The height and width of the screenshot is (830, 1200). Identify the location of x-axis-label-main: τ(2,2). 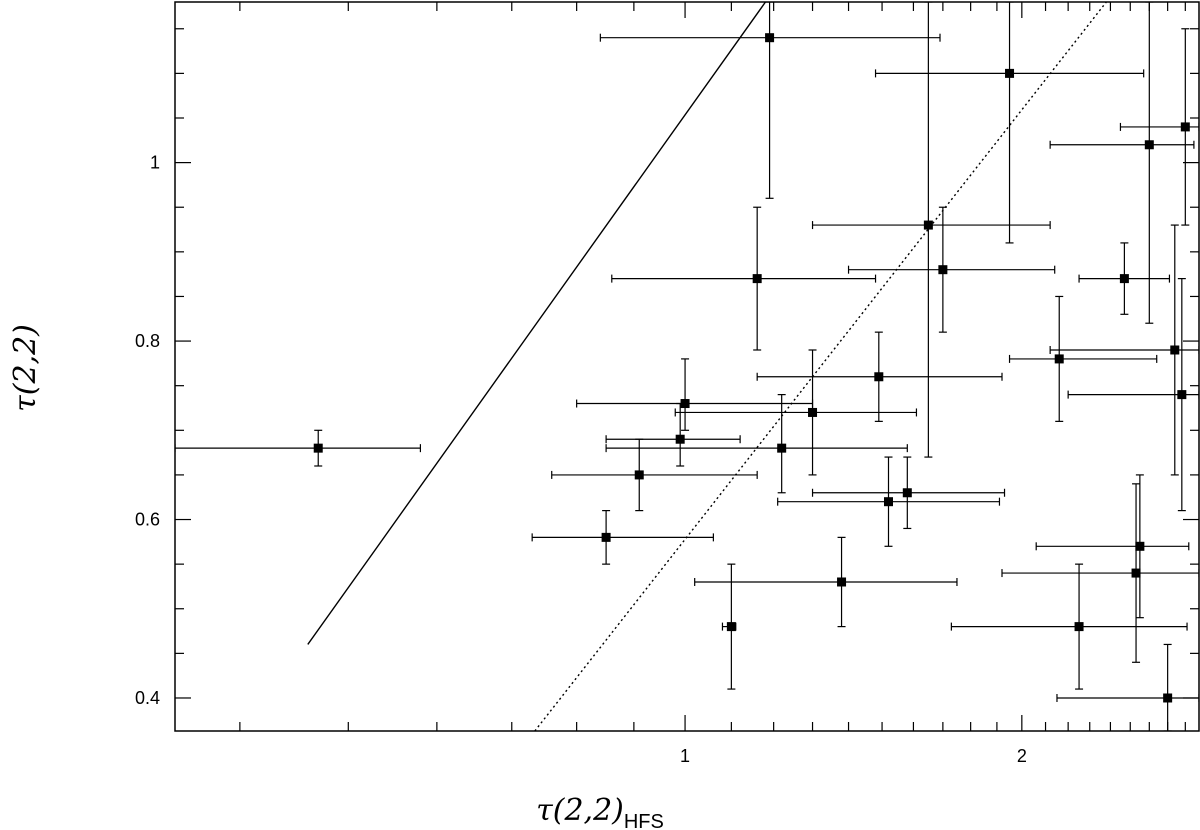
(580, 810).